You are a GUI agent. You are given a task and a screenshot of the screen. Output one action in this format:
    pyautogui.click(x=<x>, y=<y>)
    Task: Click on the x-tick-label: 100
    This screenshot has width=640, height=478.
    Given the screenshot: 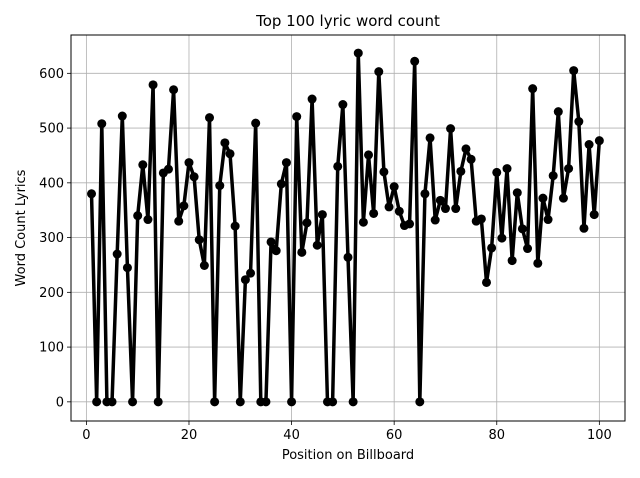 What is the action you would take?
    pyautogui.click(x=599, y=435)
    